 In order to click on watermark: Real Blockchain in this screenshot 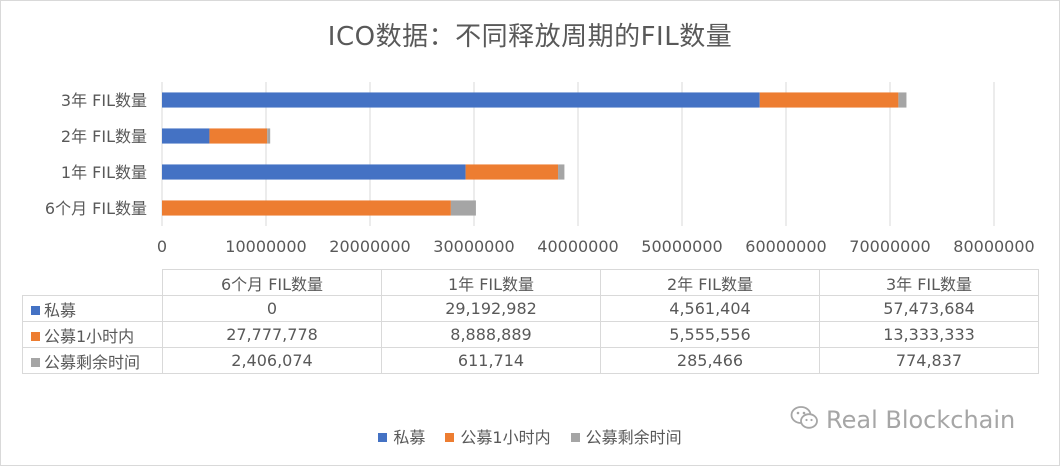, I will do `click(902, 421)`.